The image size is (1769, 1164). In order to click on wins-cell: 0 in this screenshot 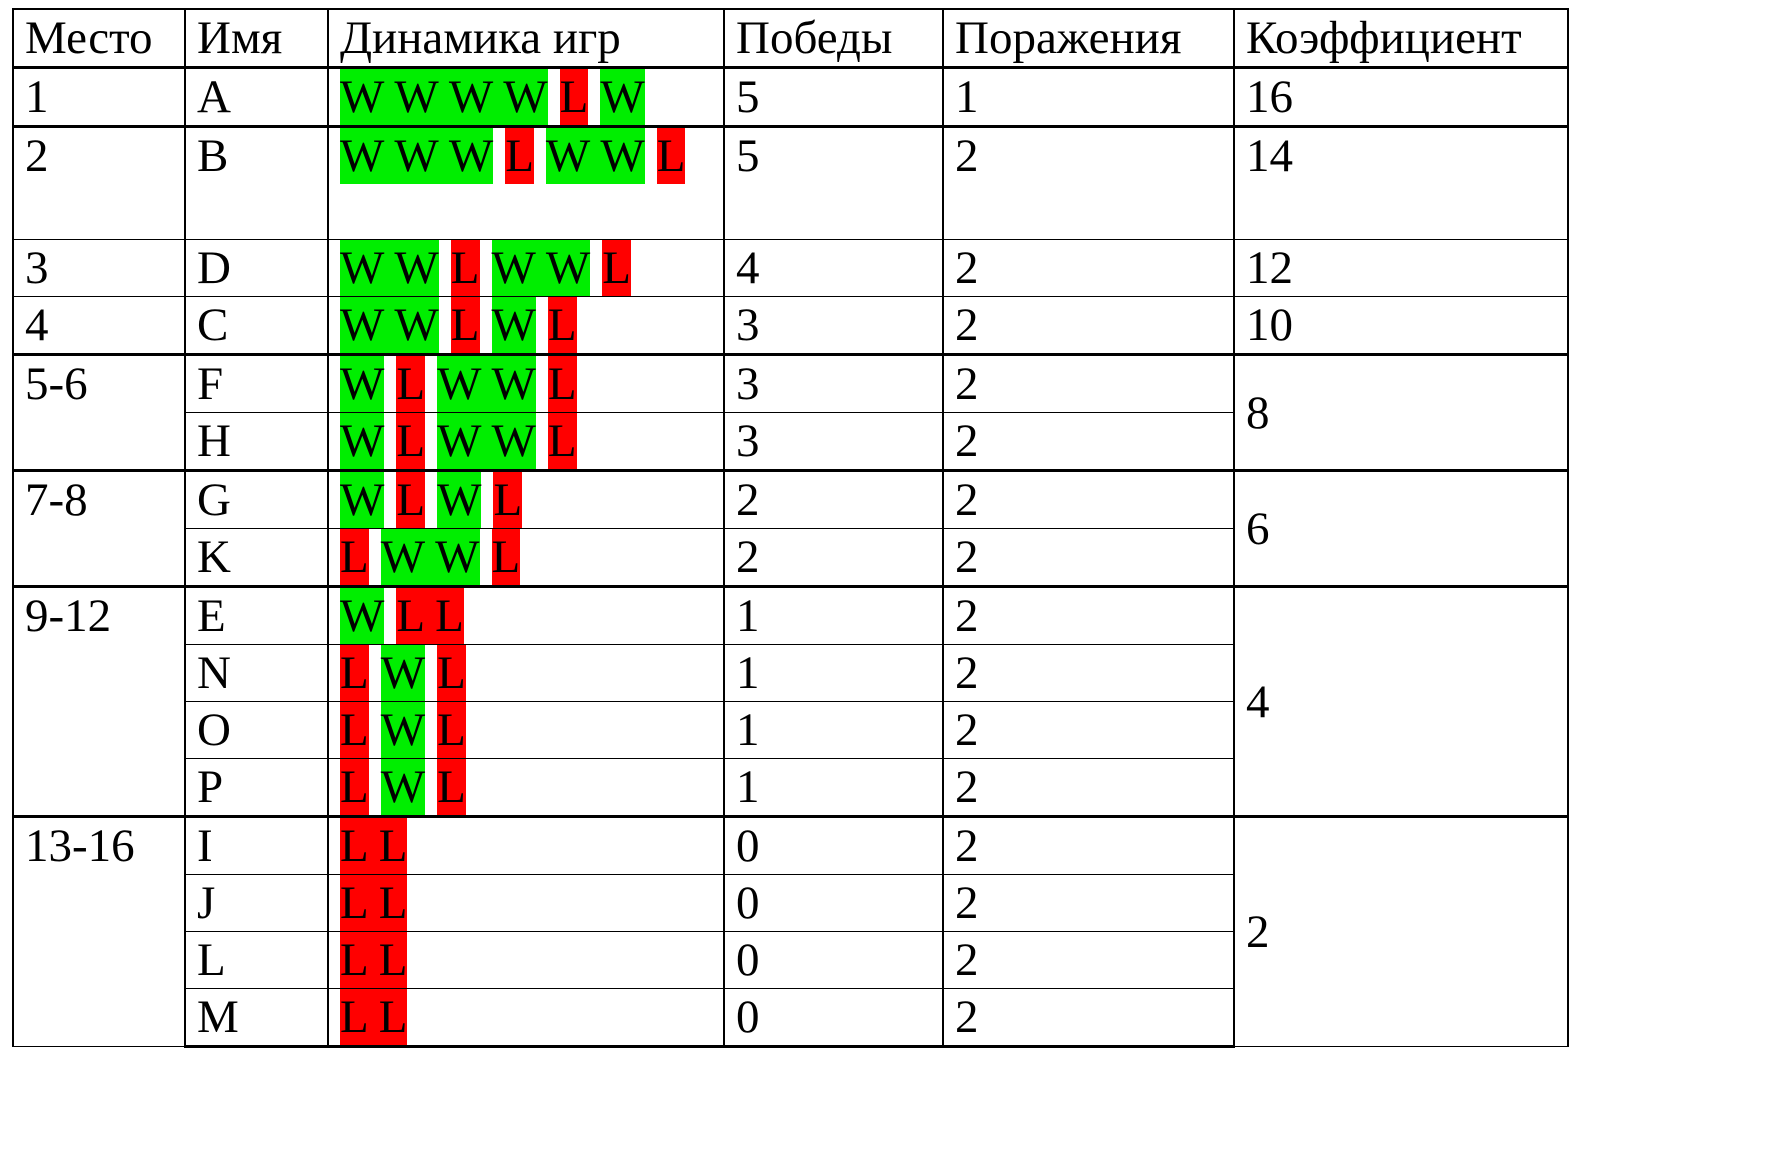, I will do `click(833, 903)`.